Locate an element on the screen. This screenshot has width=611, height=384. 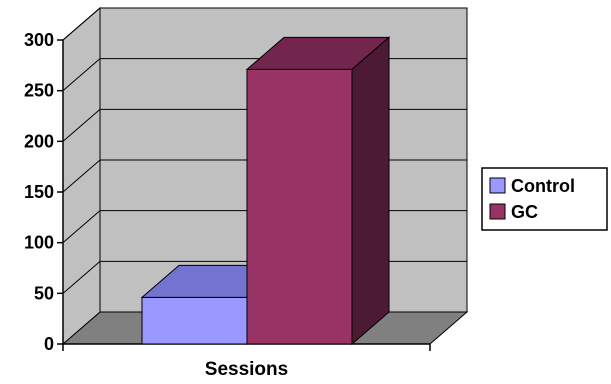
x-axis-tick-labels: Sessions is located at coordinates (246, 369).